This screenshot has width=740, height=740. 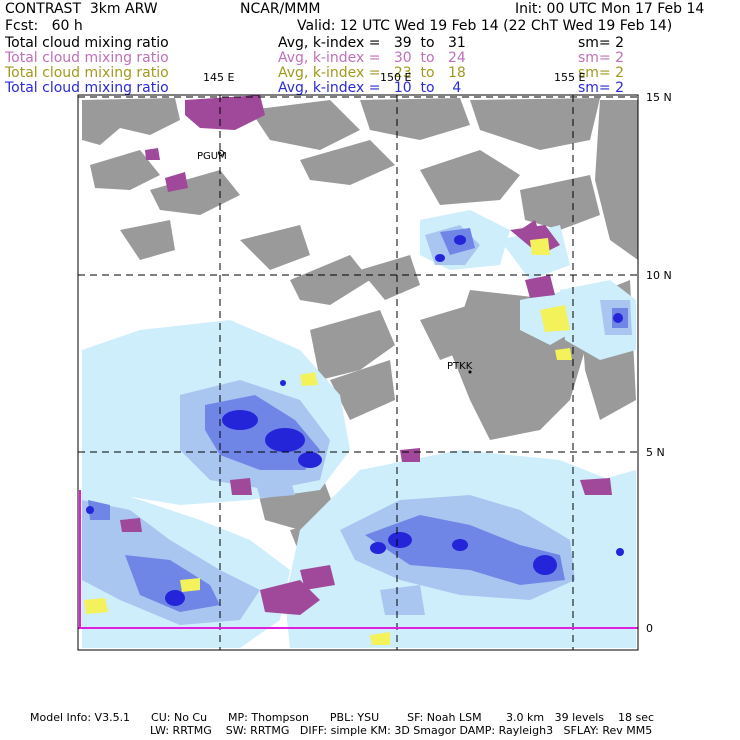 What do you see at coordinates (655, 452) in the screenshot?
I see `lat-label-5n: 5 N` at bounding box center [655, 452].